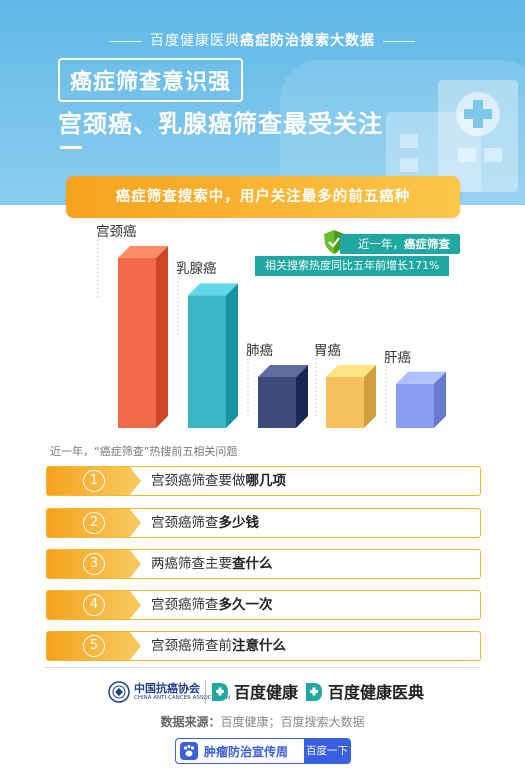 This screenshot has width=525, height=774. What do you see at coordinates (182, 698) in the screenshot?
I see `assoc-en-name: CHINA ANTI-CANCER ASSOCIATION` at bounding box center [182, 698].